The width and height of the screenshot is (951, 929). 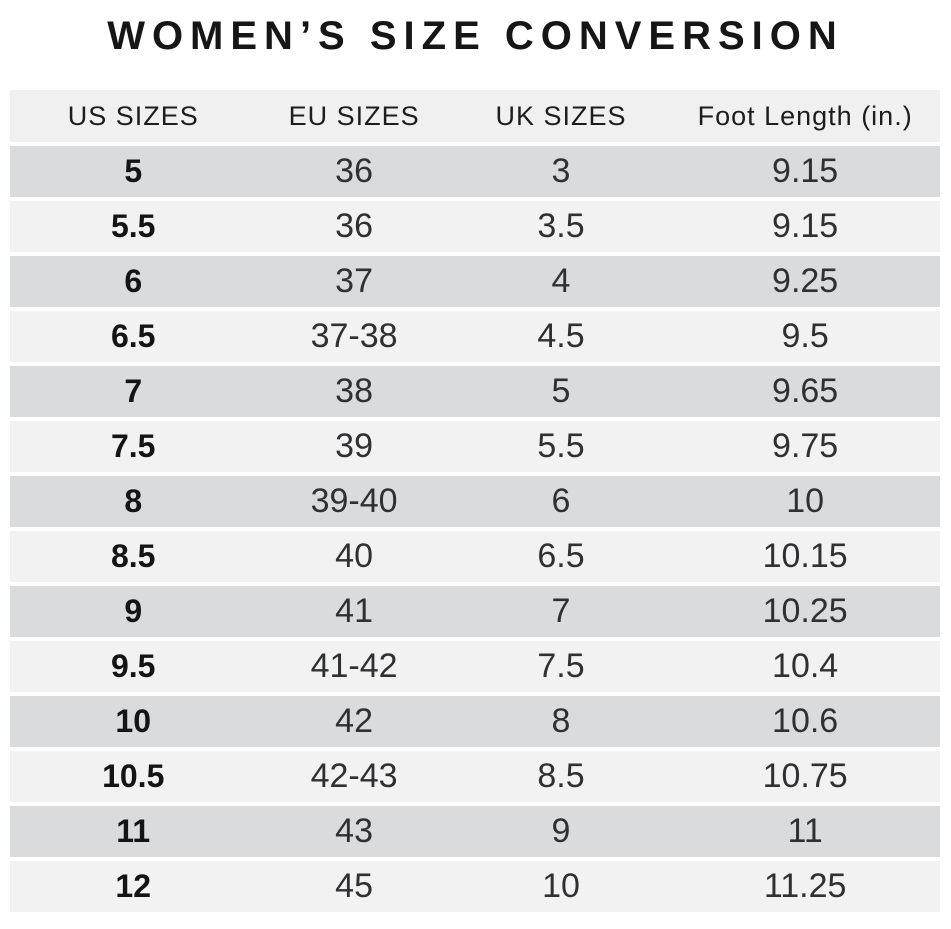 What do you see at coordinates (475, 36) in the screenshot?
I see `page-title: WOMEN’S SIZE CONVERSION` at bounding box center [475, 36].